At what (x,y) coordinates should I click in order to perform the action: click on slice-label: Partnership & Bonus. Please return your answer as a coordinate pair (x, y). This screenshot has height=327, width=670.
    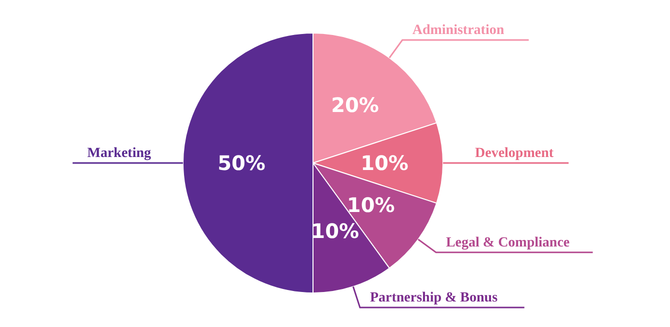
    Looking at the image, I should click on (434, 298).